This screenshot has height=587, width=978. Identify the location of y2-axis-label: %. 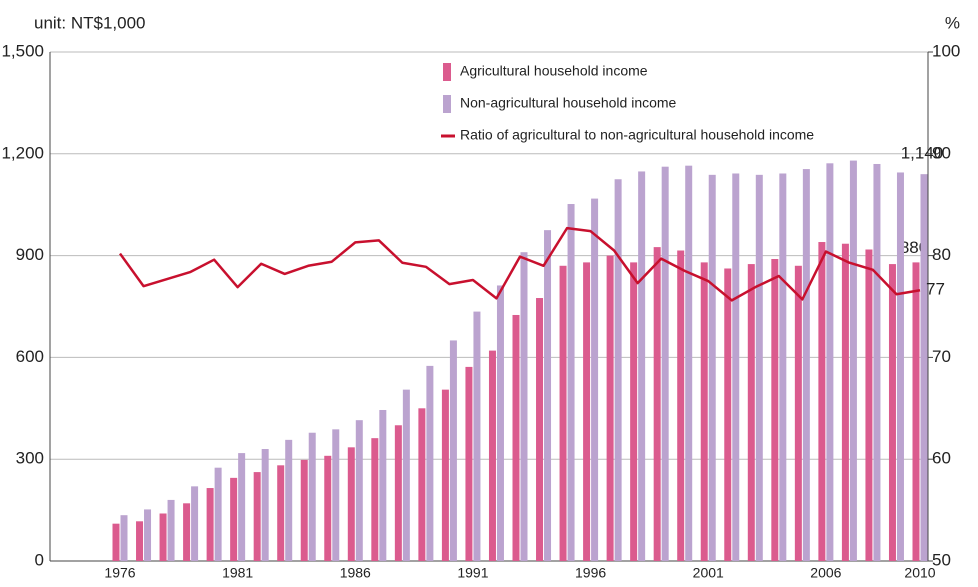
(952, 22).